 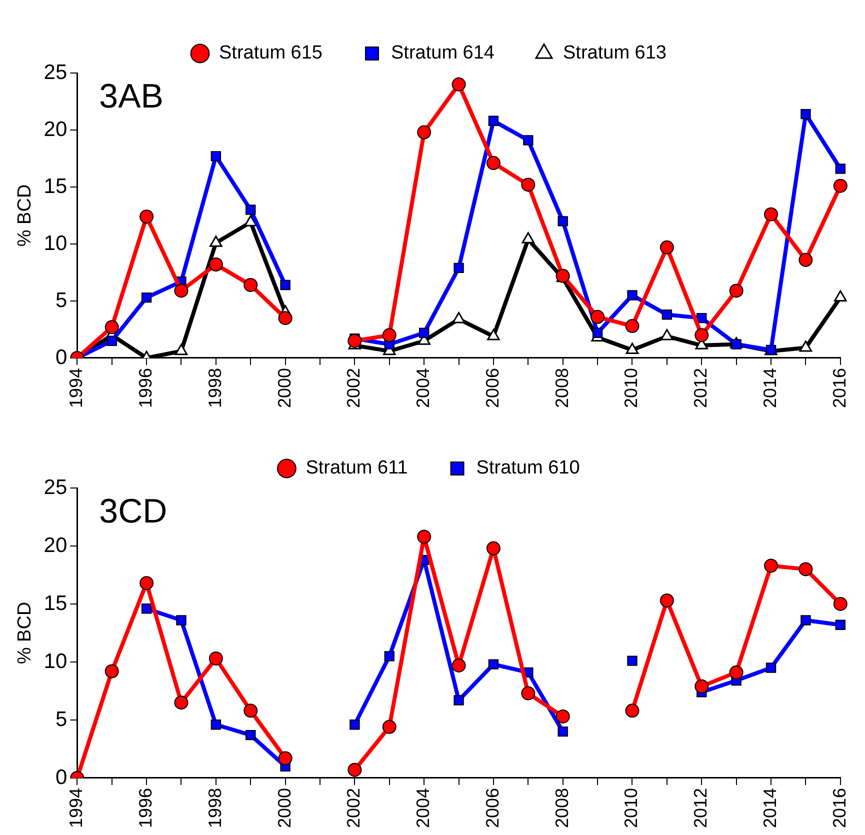 I want to click on y-axis-title: % BCD, so click(x=25, y=633).